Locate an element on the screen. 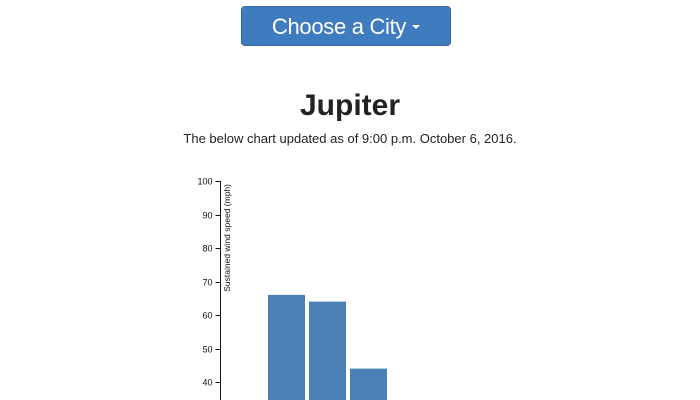  y-tick-label: 50 is located at coordinates (207, 350).